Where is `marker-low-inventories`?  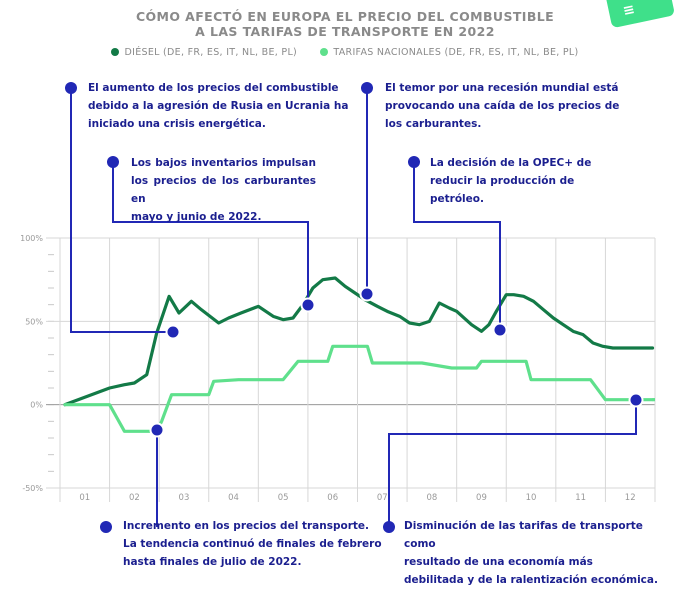 marker-low-inventories is located at coordinates (308, 305).